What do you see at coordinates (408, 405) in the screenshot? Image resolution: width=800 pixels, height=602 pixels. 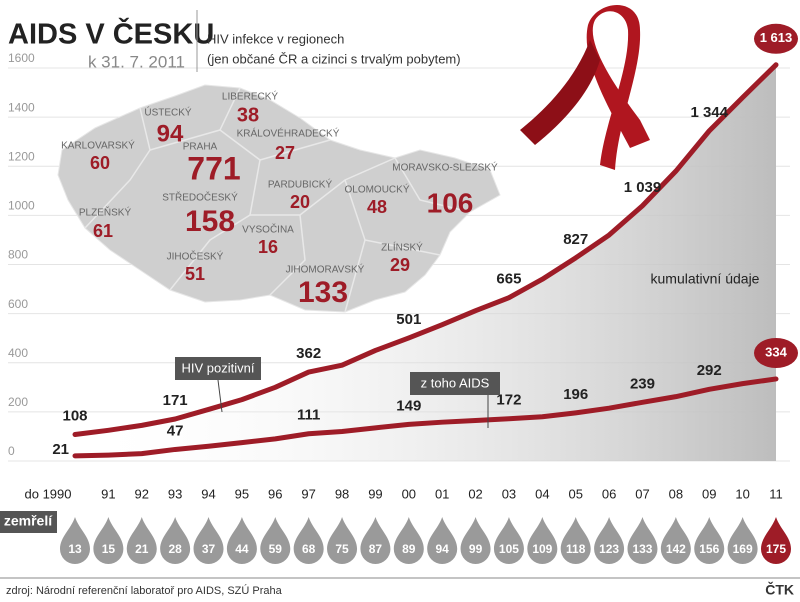 I see `value-label: 149` at bounding box center [408, 405].